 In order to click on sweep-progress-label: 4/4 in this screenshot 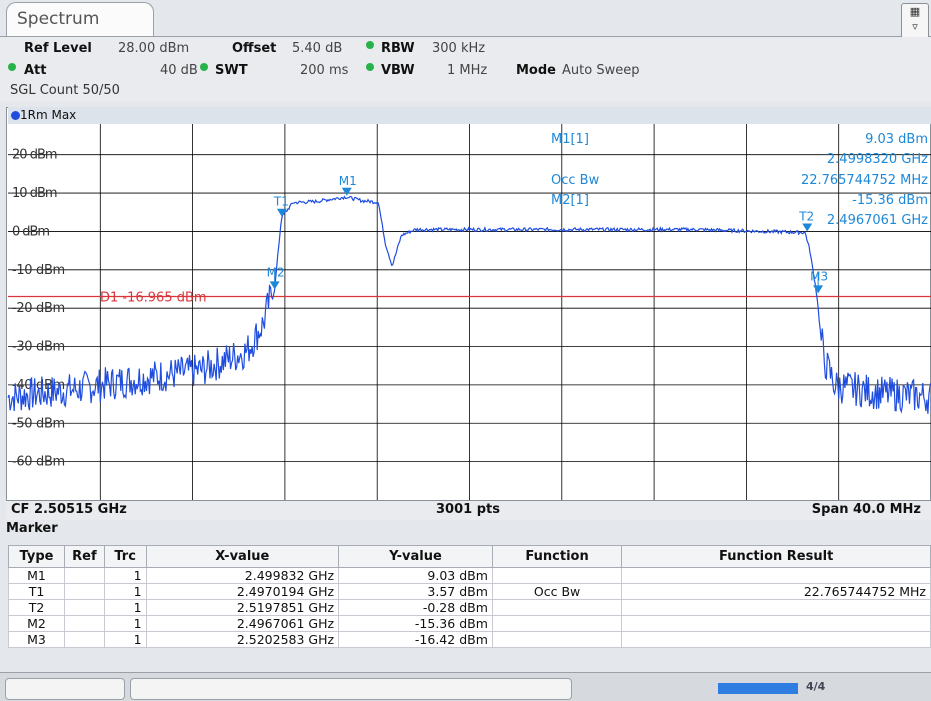, I will do `click(816, 686)`.